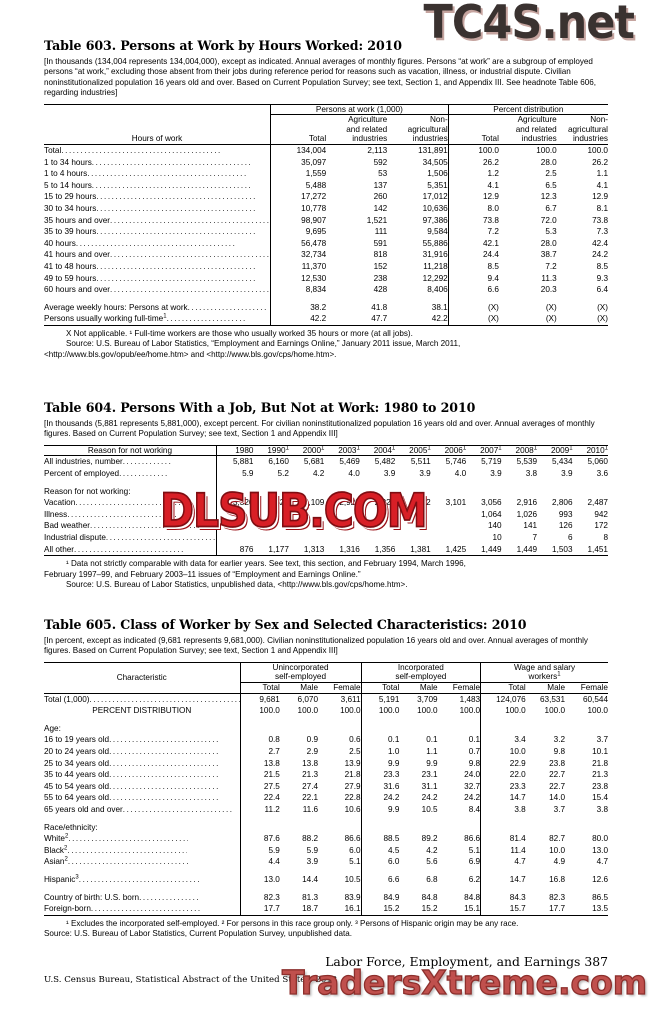  What do you see at coordinates (474, 862) in the screenshot?
I see `cell-value: 6.9` at bounding box center [474, 862].